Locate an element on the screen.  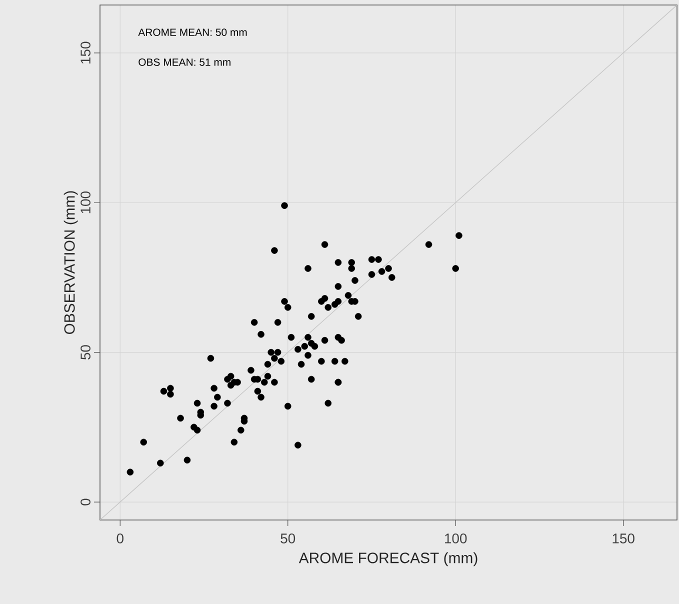
annotation: OBS MEAN: 51 mm is located at coordinates (184, 62).